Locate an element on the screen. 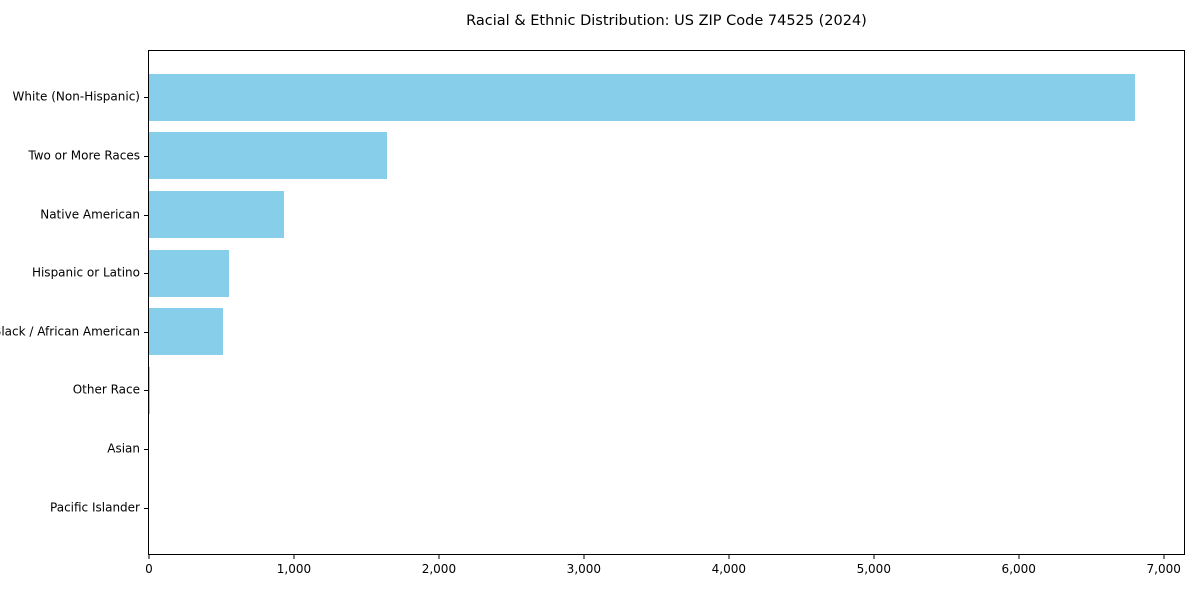 The image size is (1200, 600). bar-other-race is located at coordinates (150, 390).